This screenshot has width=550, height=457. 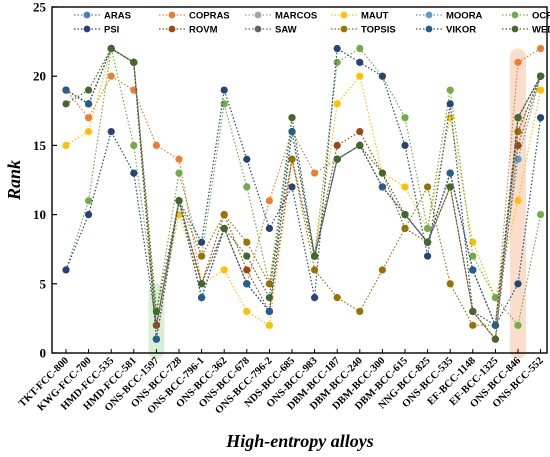 What do you see at coordinates (209, 16) in the screenshot?
I see `legend-label: COPRAS` at bounding box center [209, 16].